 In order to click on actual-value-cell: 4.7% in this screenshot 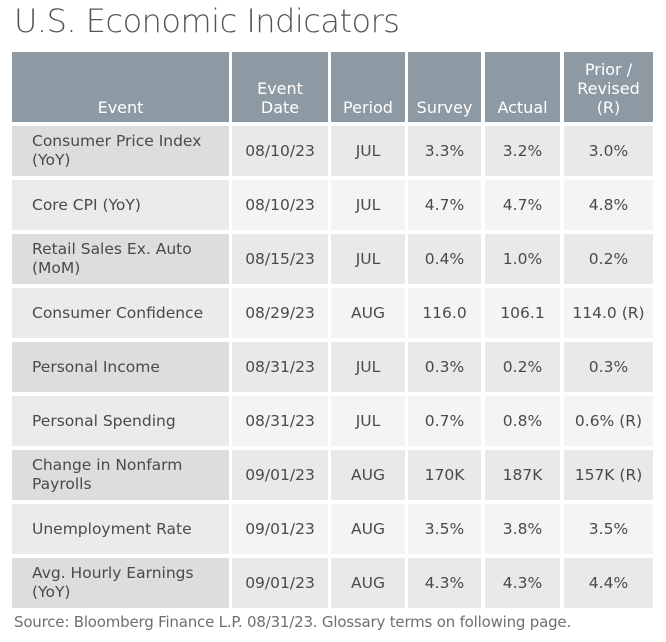, I will do `click(522, 205)`.